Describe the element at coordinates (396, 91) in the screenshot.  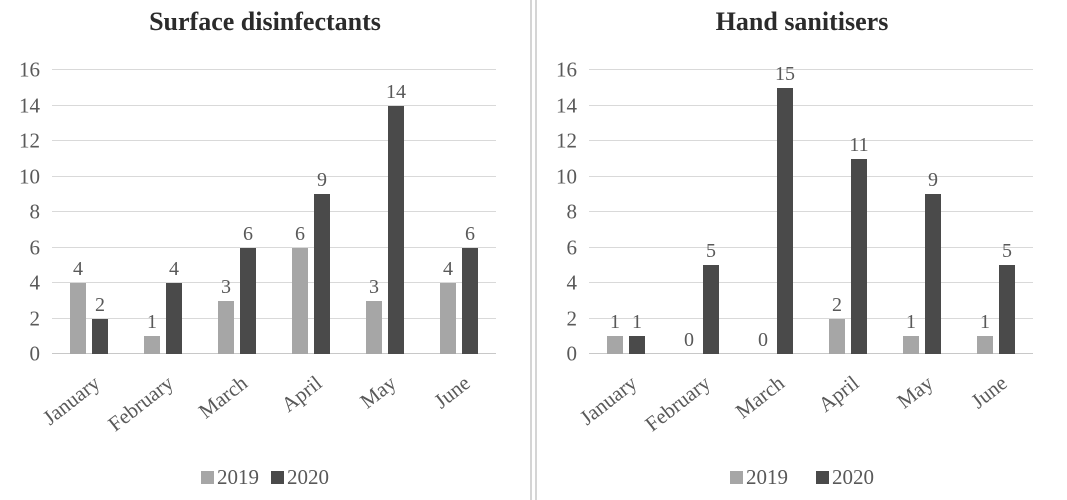
I see `bar-value-label: 14` at that location.